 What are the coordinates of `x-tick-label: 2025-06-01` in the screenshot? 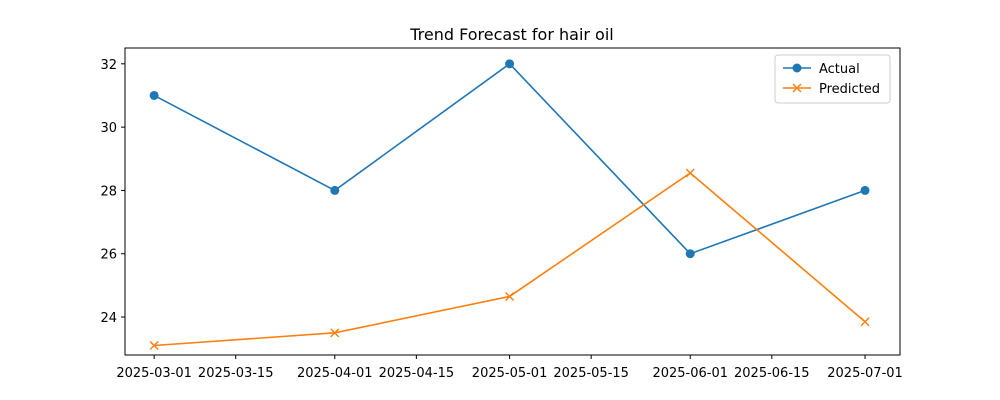 It's located at (690, 373).